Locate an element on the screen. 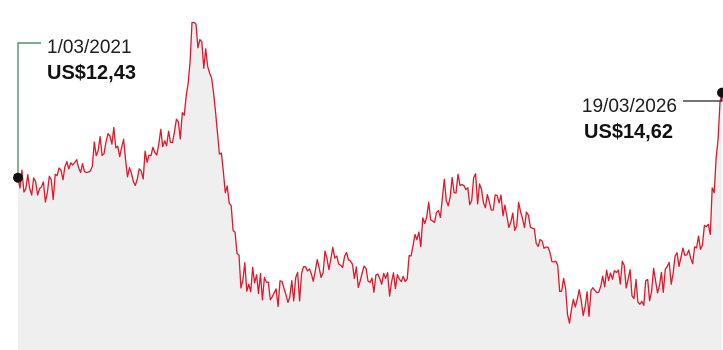  end-marker is located at coordinates (720, 92).